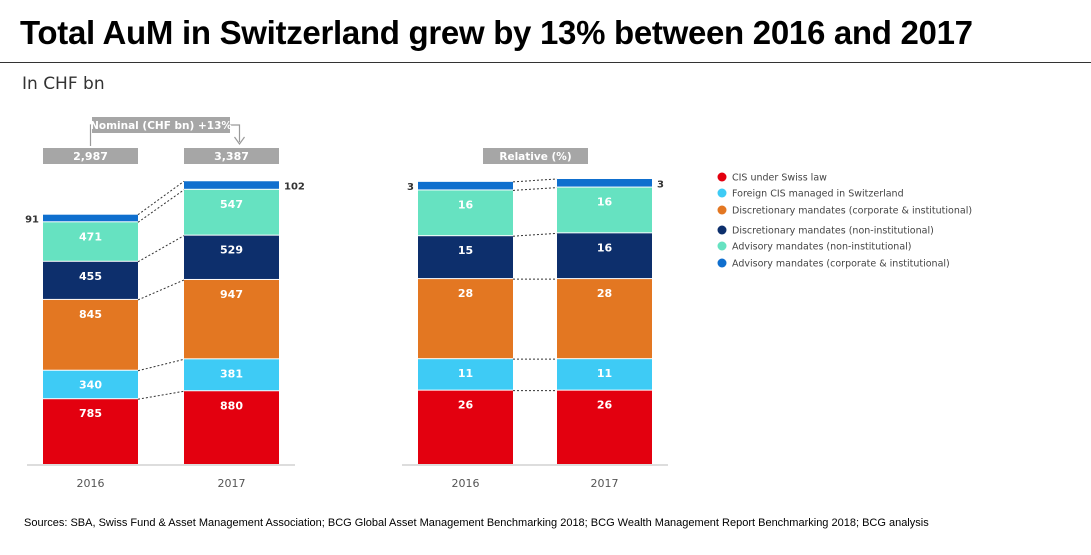 Image resolution: width=1091 pixels, height=555 pixels. What do you see at coordinates (90, 276) in the screenshot?
I see `data-label-0-0-3: 455` at bounding box center [90, 276].